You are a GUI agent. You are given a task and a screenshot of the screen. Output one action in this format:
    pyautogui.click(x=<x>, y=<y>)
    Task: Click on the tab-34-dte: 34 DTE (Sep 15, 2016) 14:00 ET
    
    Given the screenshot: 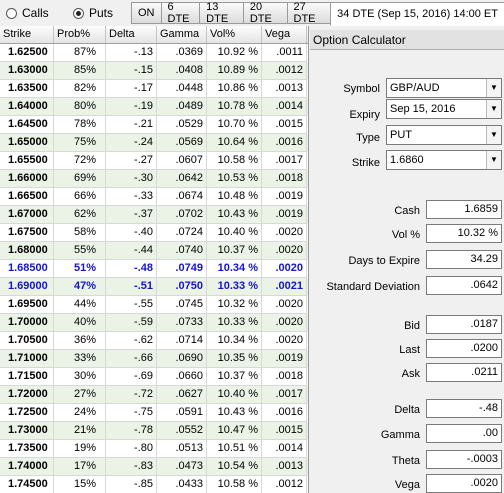 What is the action you would take?
    pyautogui.click(x=417, y=14)
    